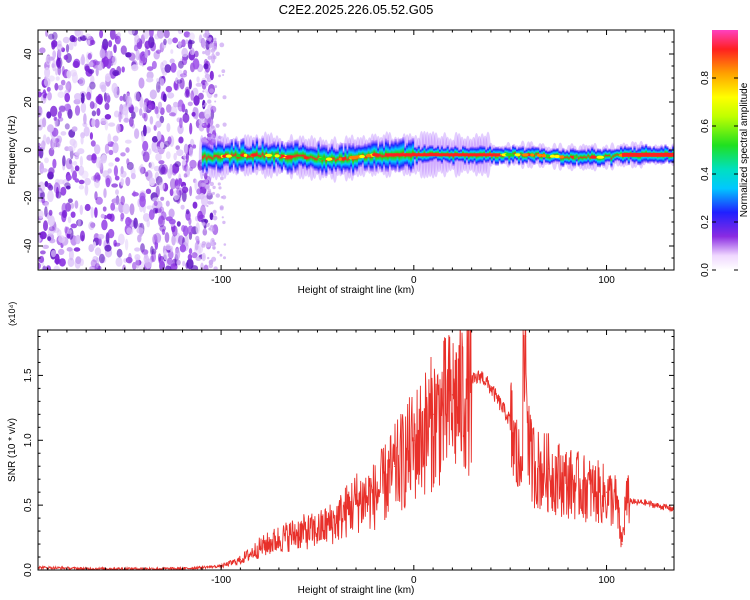 This screenshot has height=600, width=750. I want to click on y-tick-label: 1.0, so click(28, 440).